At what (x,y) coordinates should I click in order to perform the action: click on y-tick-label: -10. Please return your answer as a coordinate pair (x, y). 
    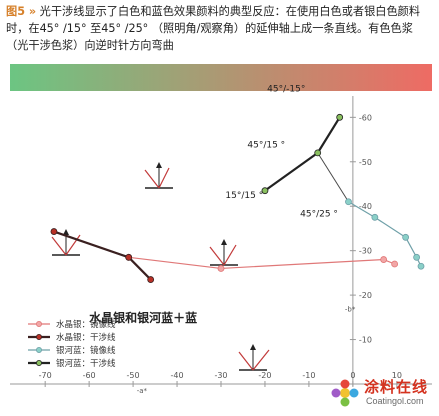
    Looking at the image, I should click on (365, 340).